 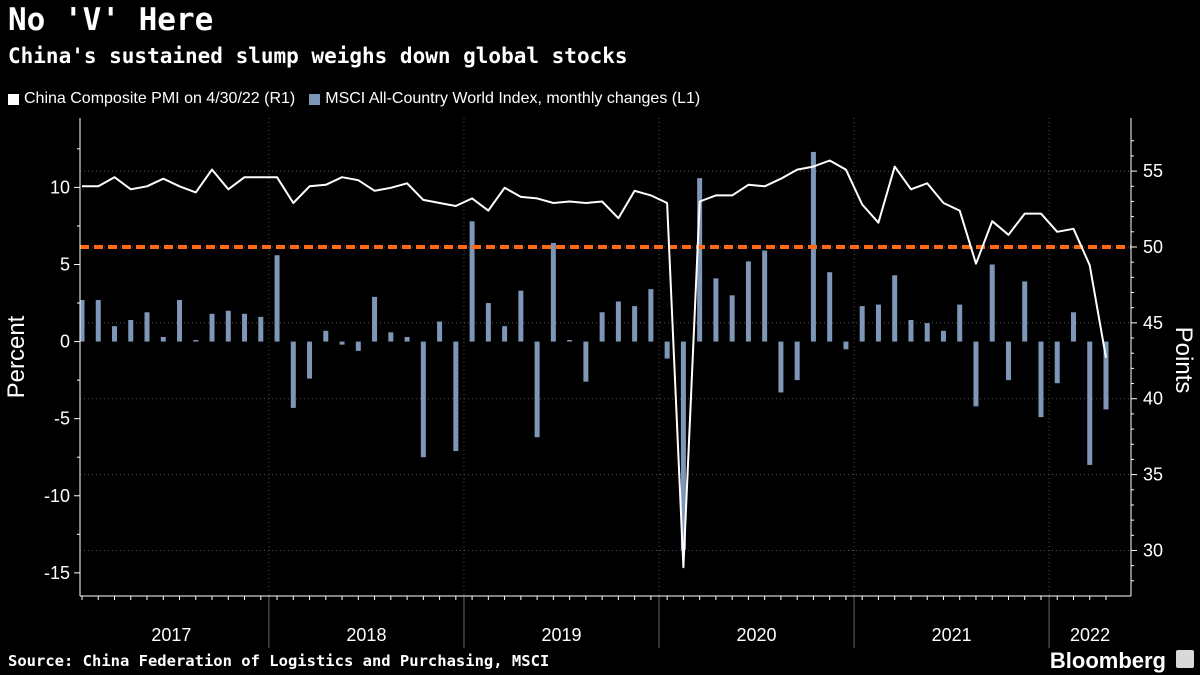 What do you see at coordinates (1183, 360) in the screenshot?
I see `right-axis-title: Points` at bounding box center [1183, 360].